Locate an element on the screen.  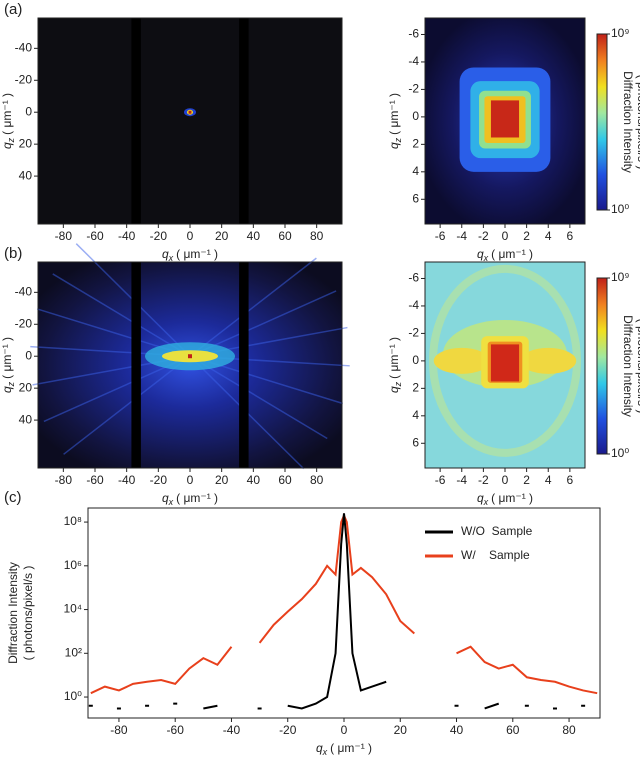
y-tick-label: 10⁰ is located at coordinates (73, 696).